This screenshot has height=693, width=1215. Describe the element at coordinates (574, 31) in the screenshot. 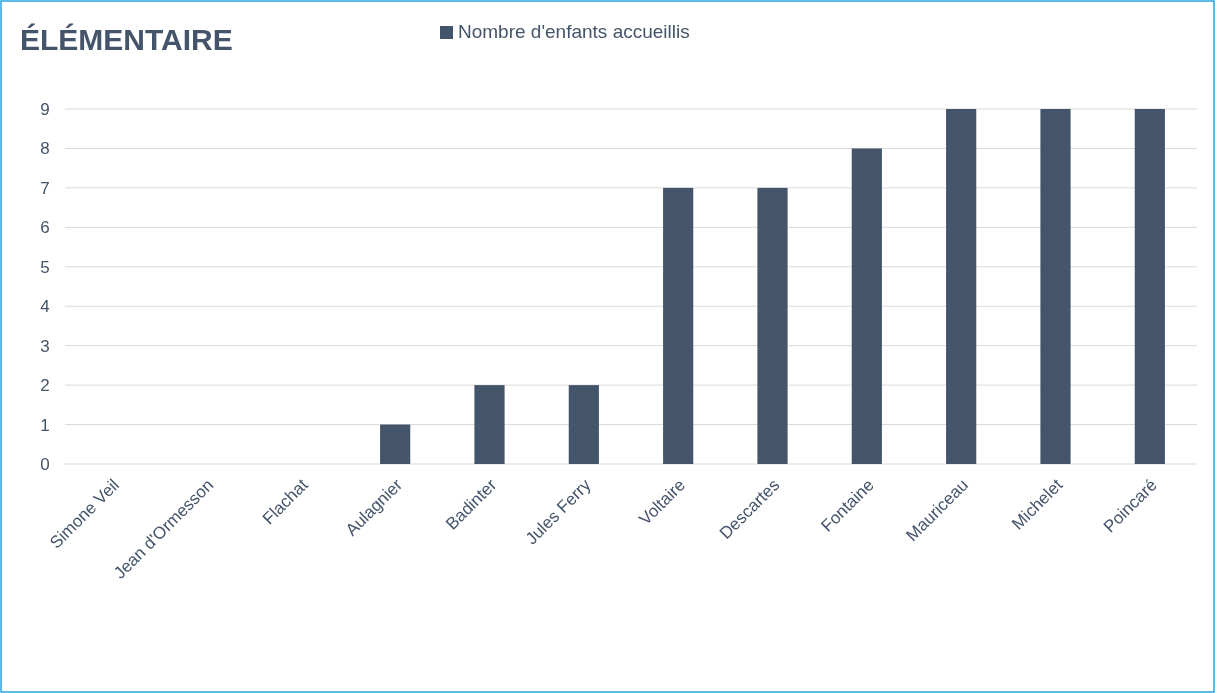

I see `legend-label: Nombre d'enfants accueillis` at that location.